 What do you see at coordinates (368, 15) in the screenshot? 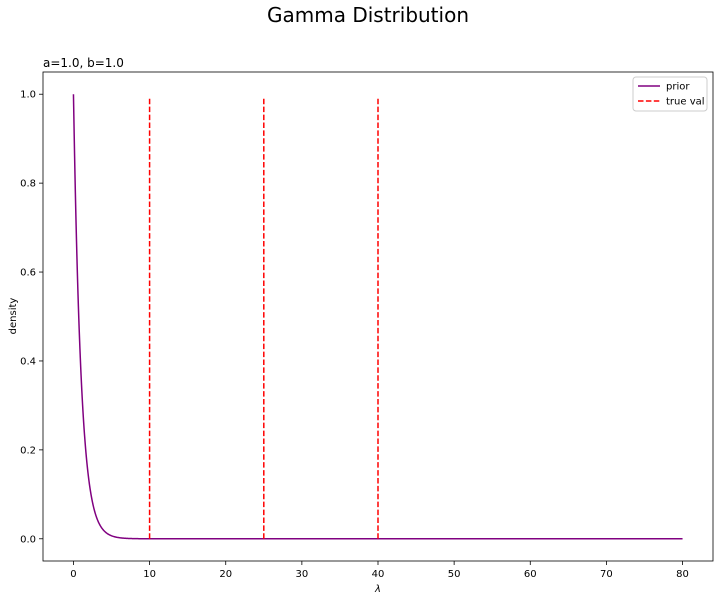
I see `figure-suptitle: Gamma Distribution` at bounding box center [368, 15].